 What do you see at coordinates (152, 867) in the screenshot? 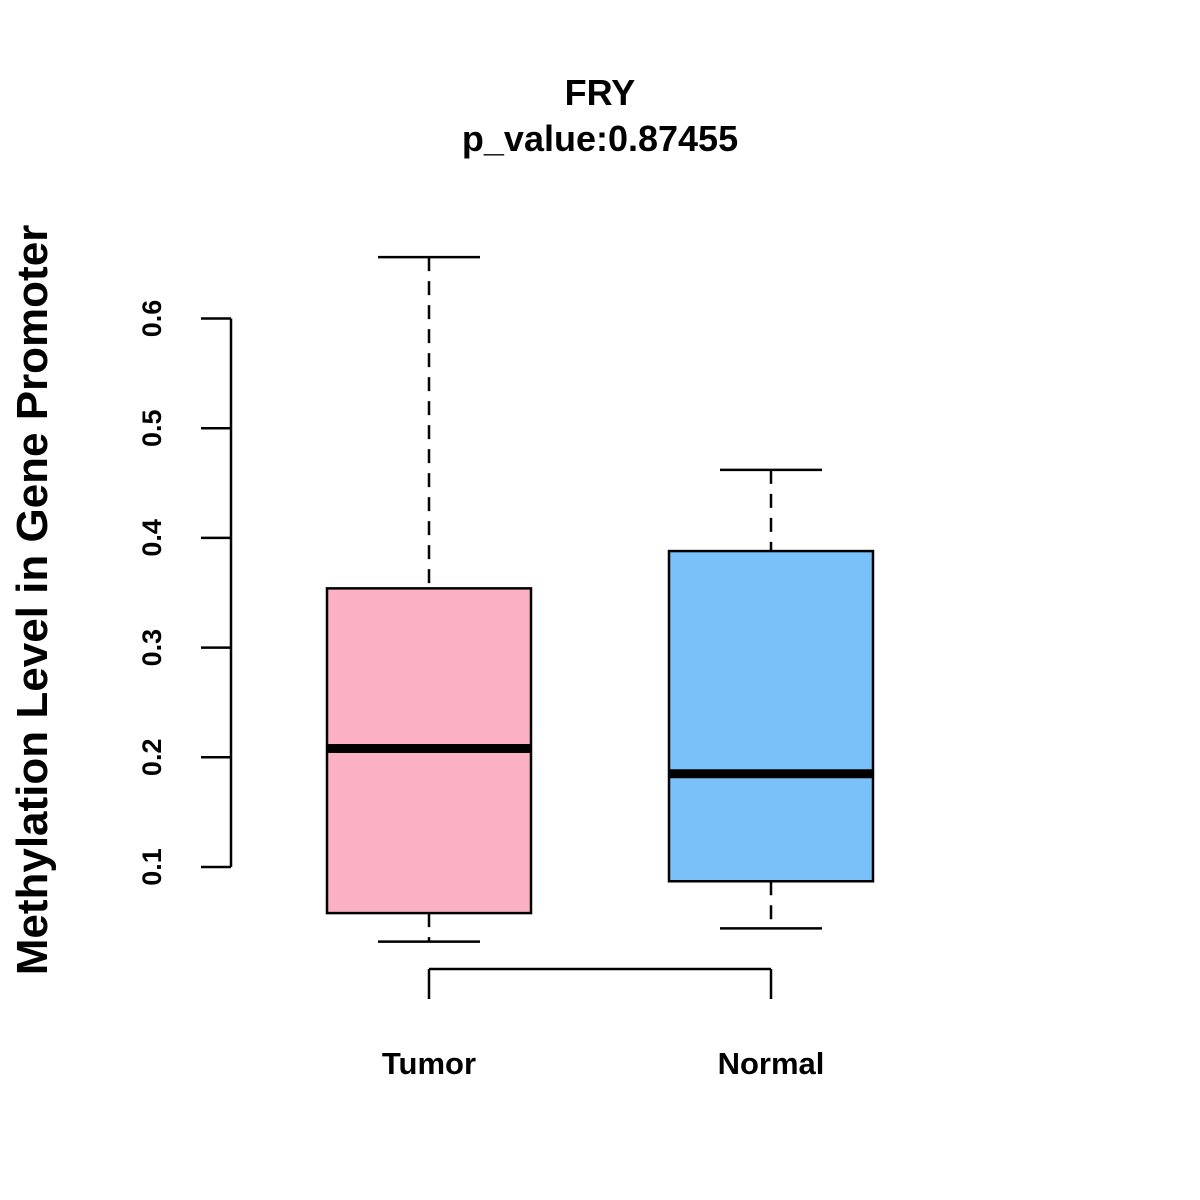
I see `y-tick-label: 0.1` at bounding box center [152, 867].